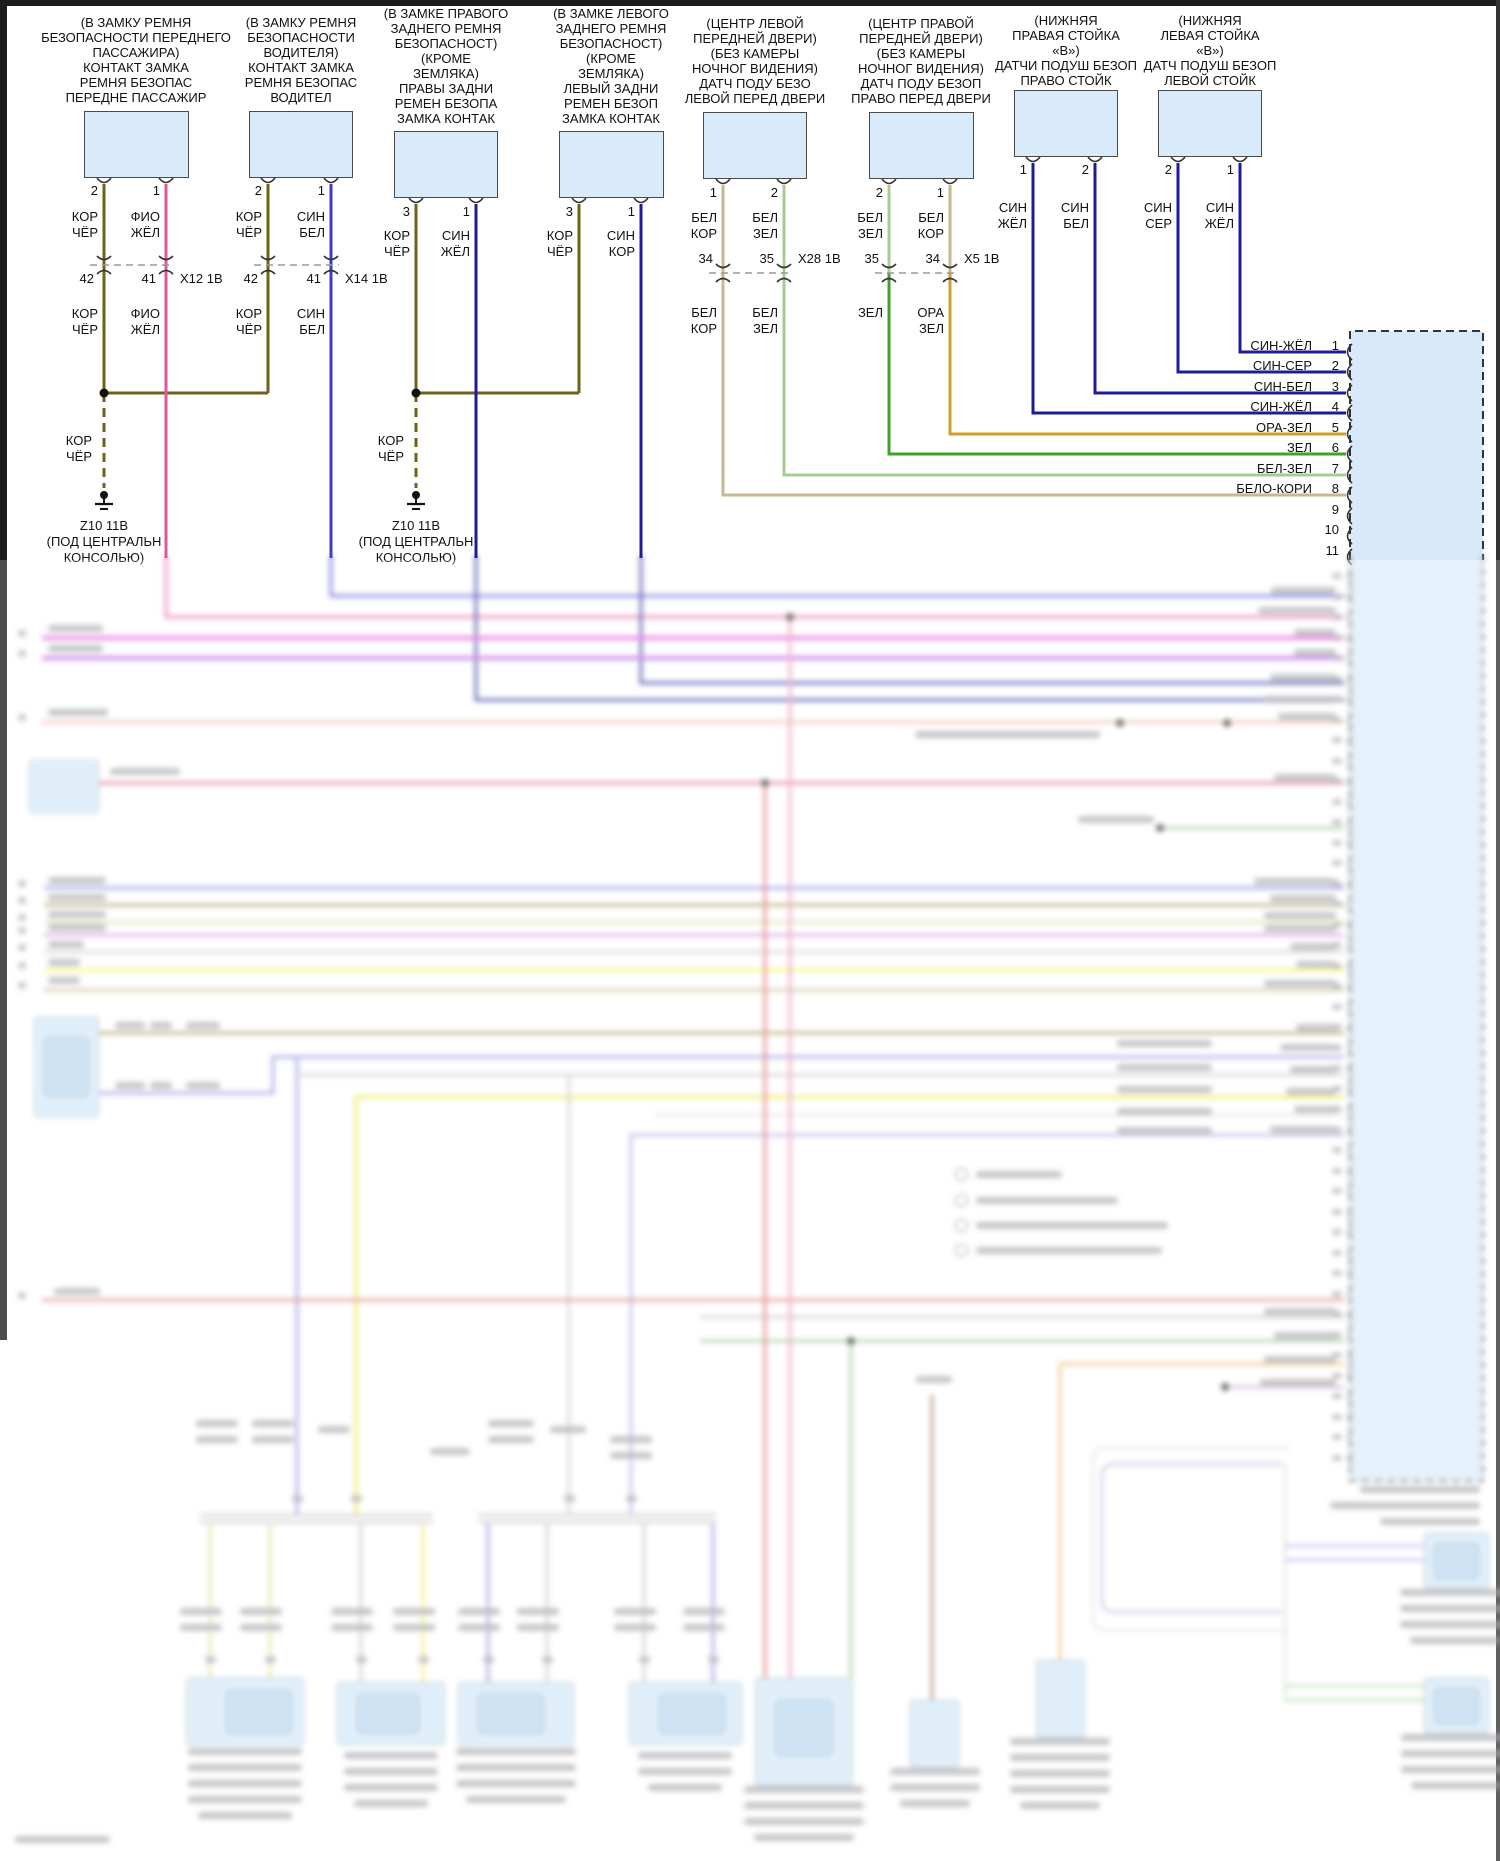  What do you see at coordinates (1335, 447) in the screenshot?
I see `main-connector-pin-number: 6` at bounding box center [1335, 447].